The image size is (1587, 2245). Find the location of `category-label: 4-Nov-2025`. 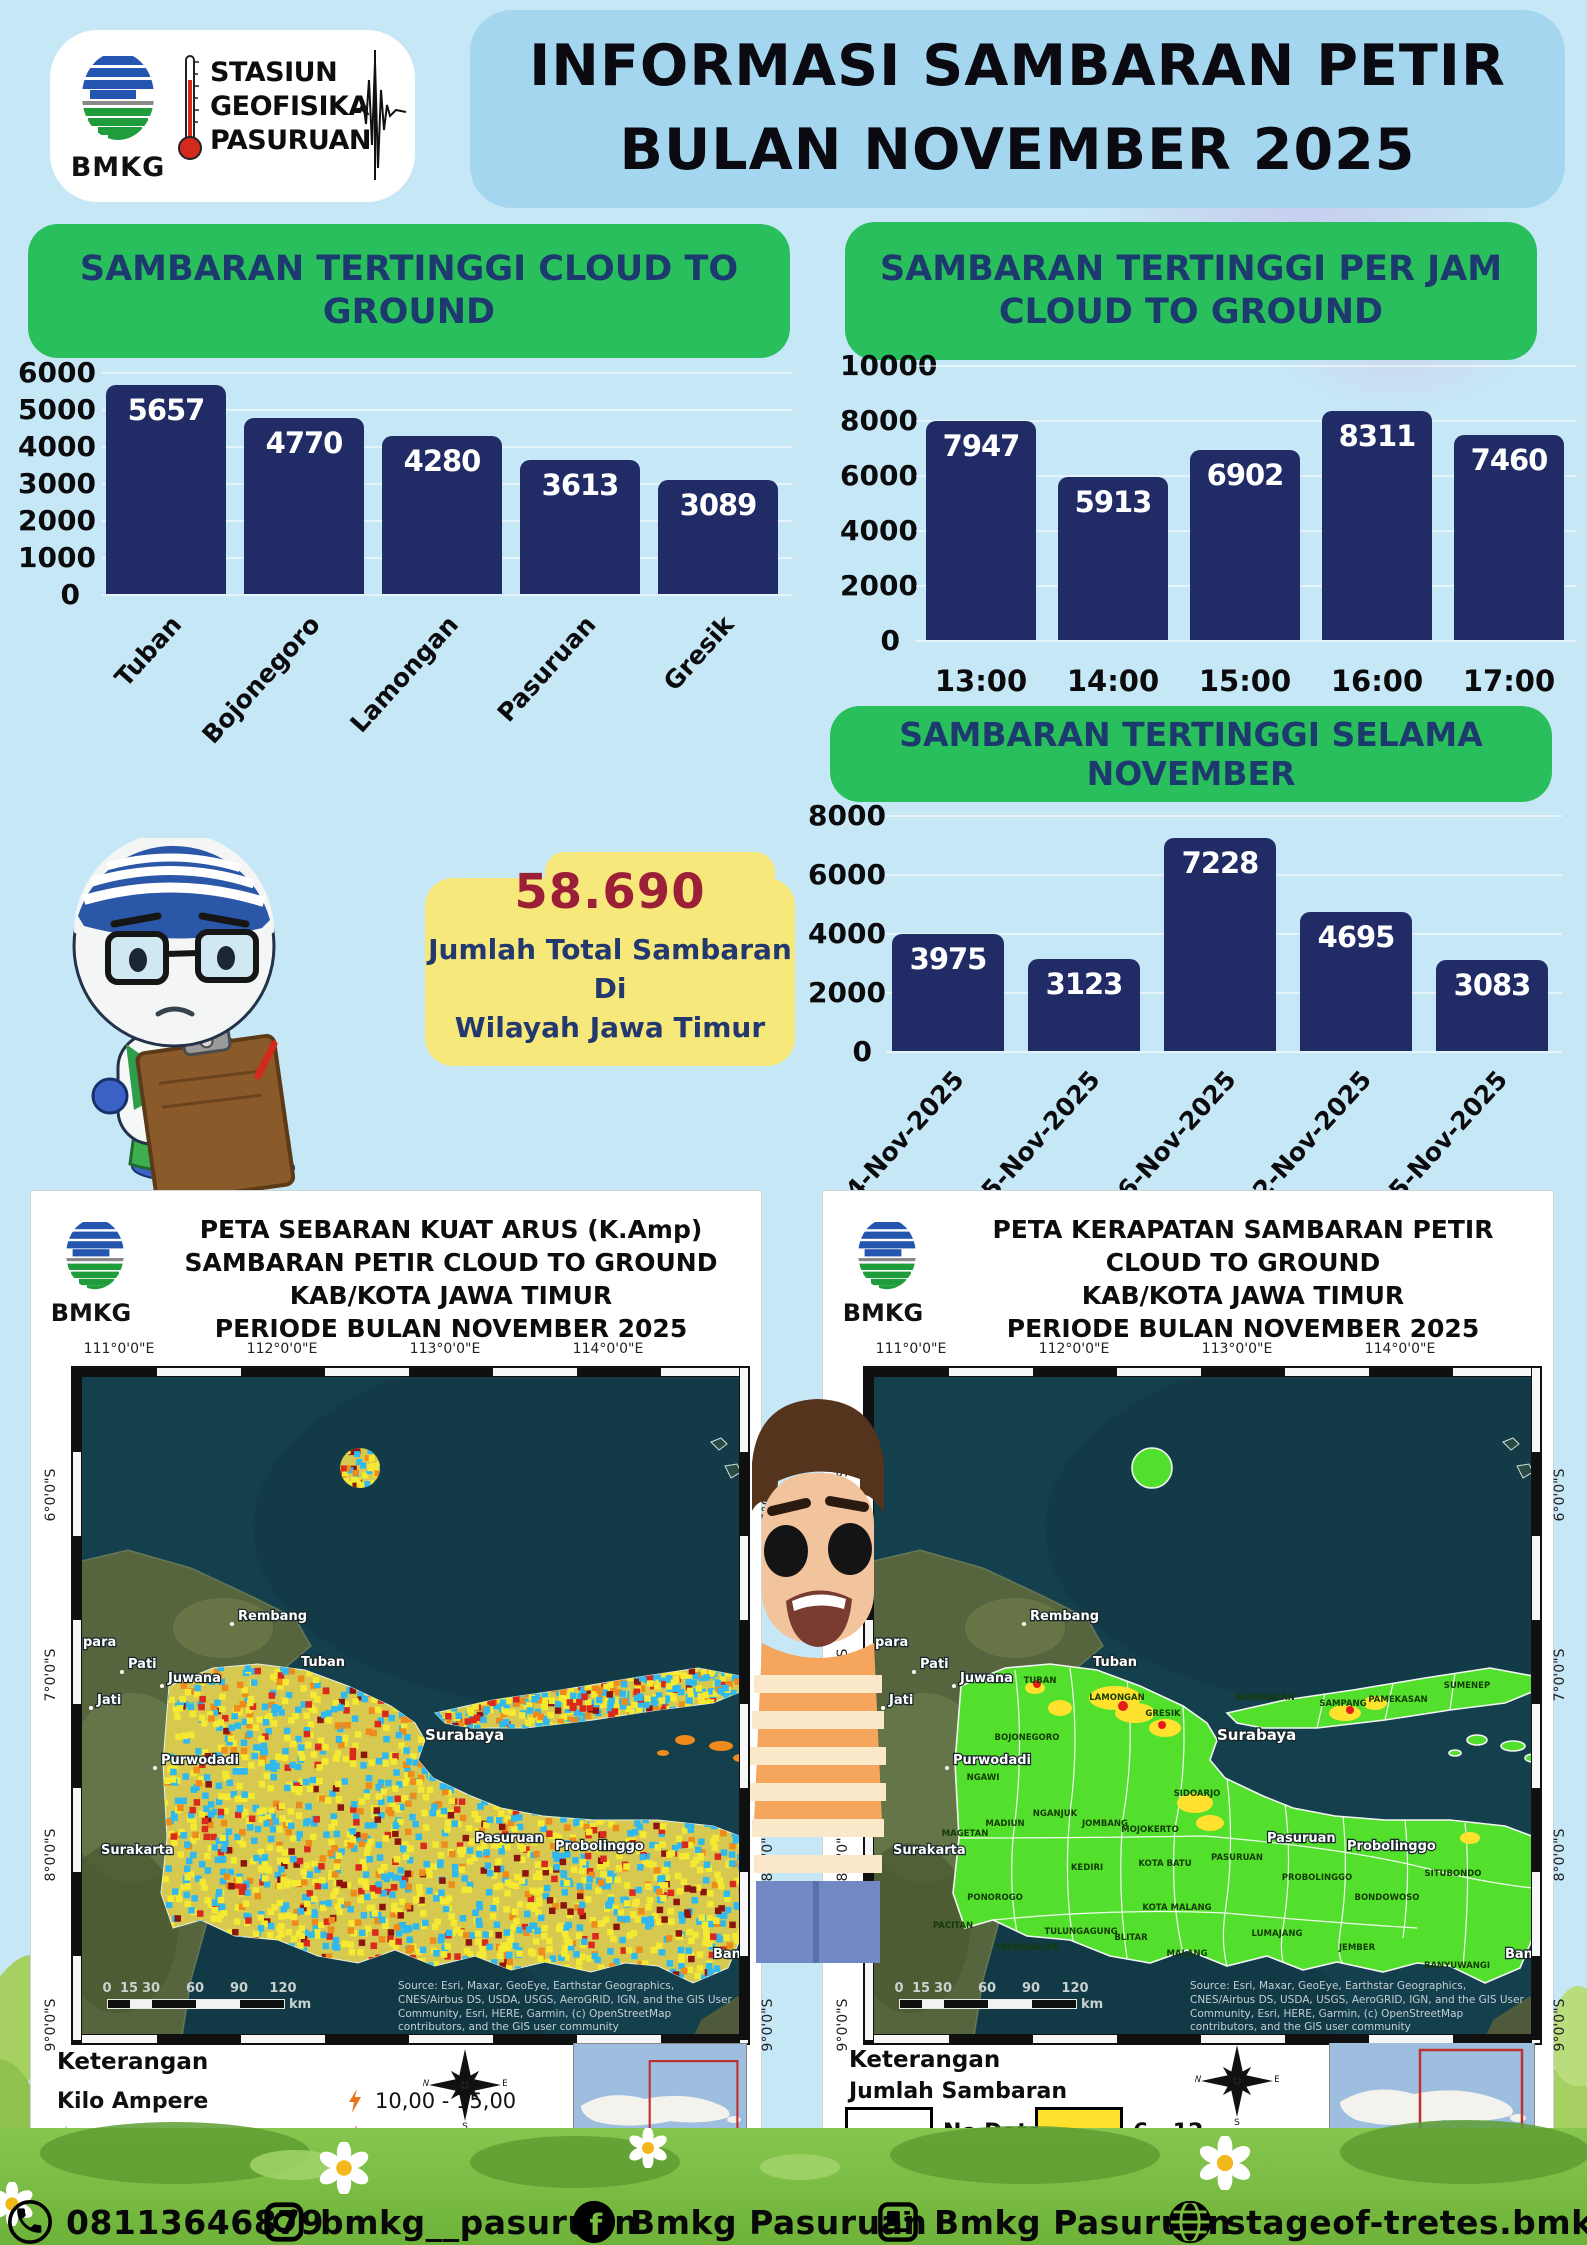

category-label: 4-Nov-2025 is located at coordinates (904, 1135).